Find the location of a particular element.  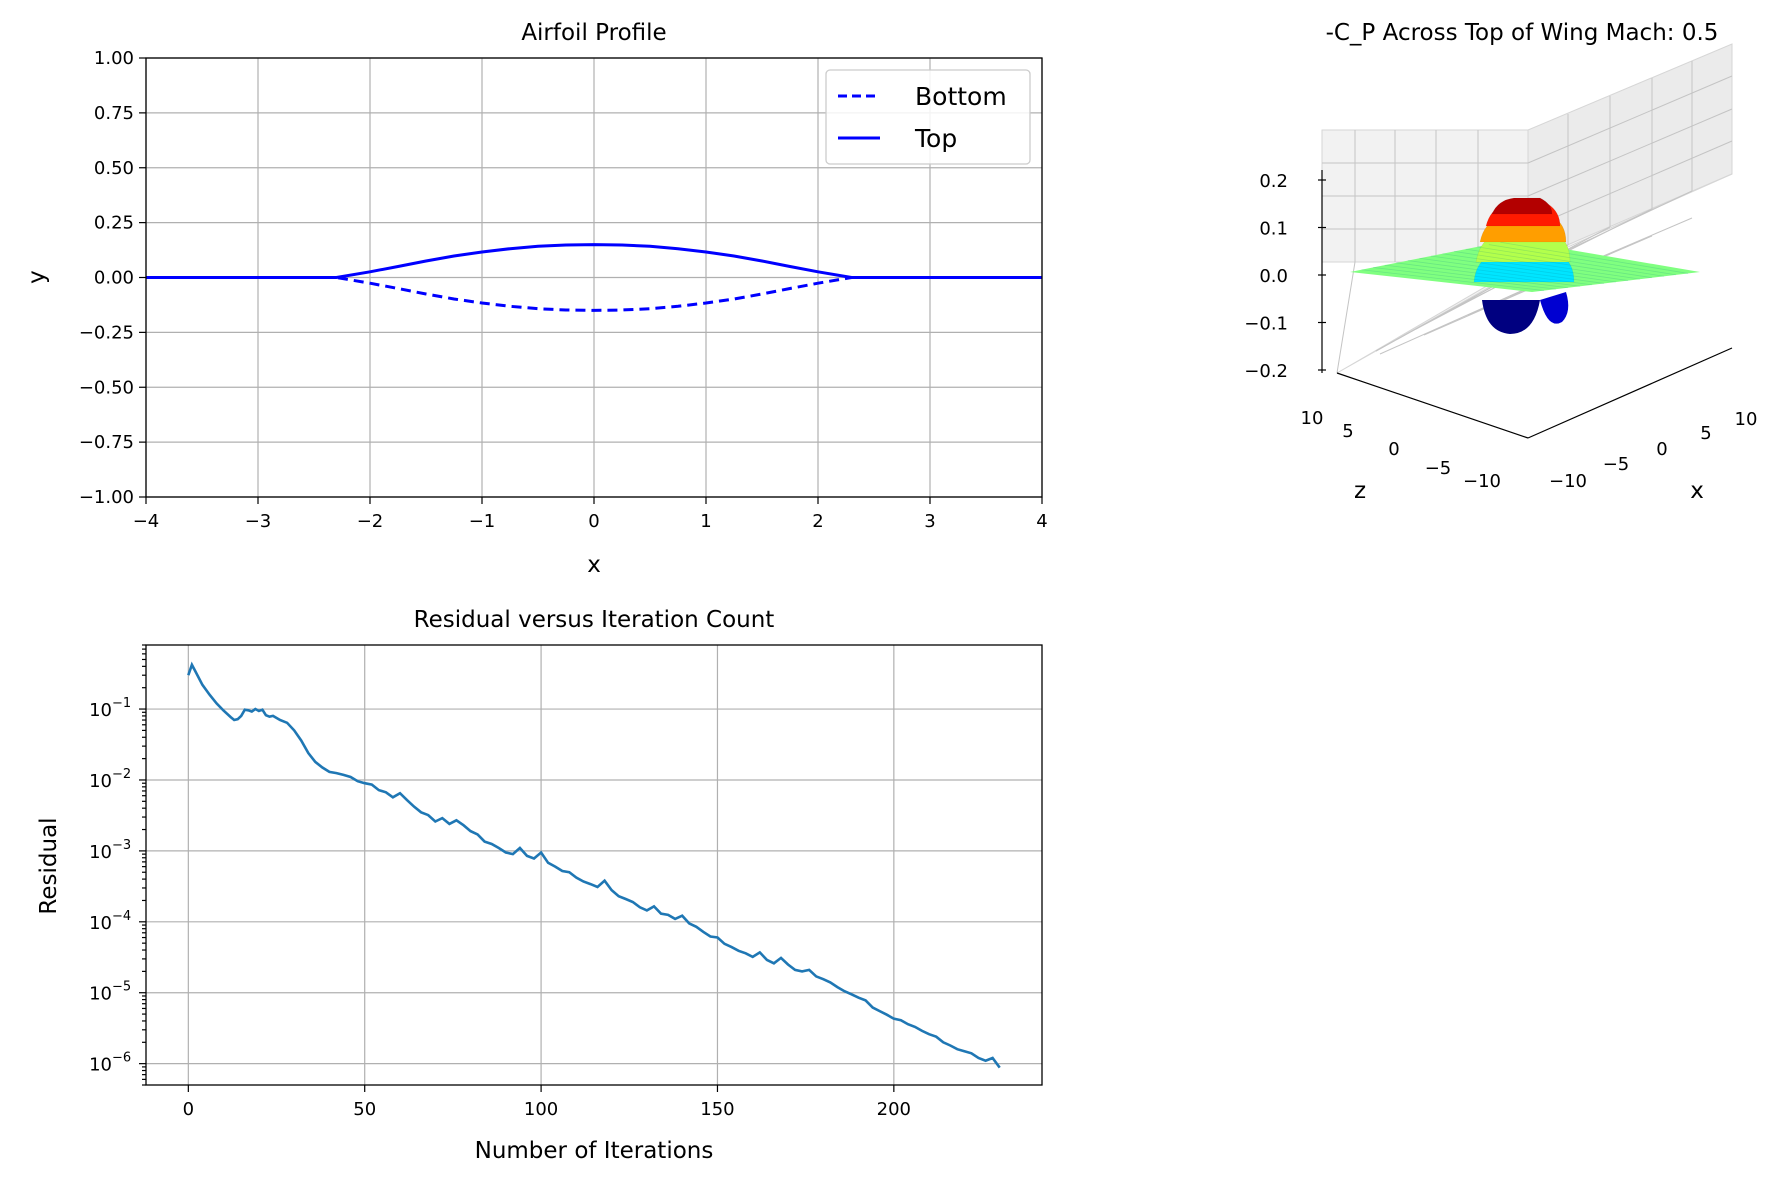

residual-xtick-label: 50 is located at coordinates (364, 1109).